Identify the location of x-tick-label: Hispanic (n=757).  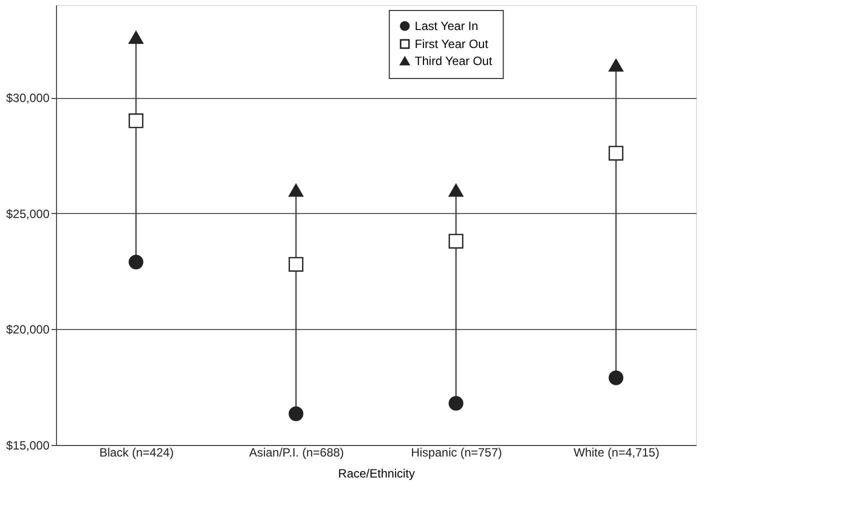
(456, 453).